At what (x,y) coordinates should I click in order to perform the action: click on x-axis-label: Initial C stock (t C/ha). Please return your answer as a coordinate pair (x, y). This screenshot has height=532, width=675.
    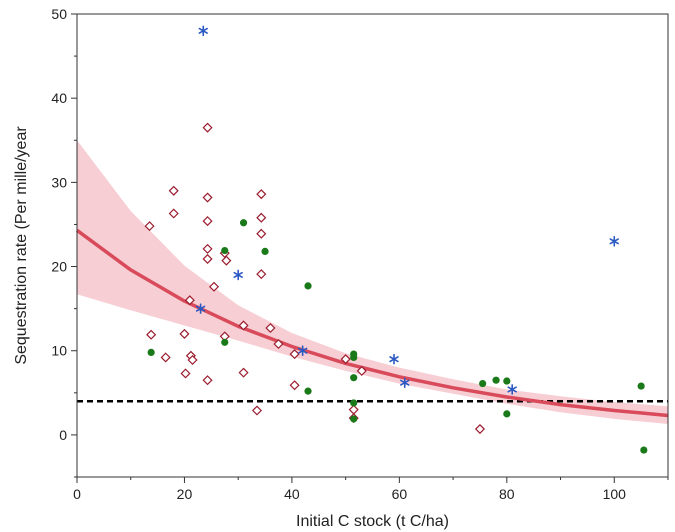
    Looking at the image, I should click on (372, 521).